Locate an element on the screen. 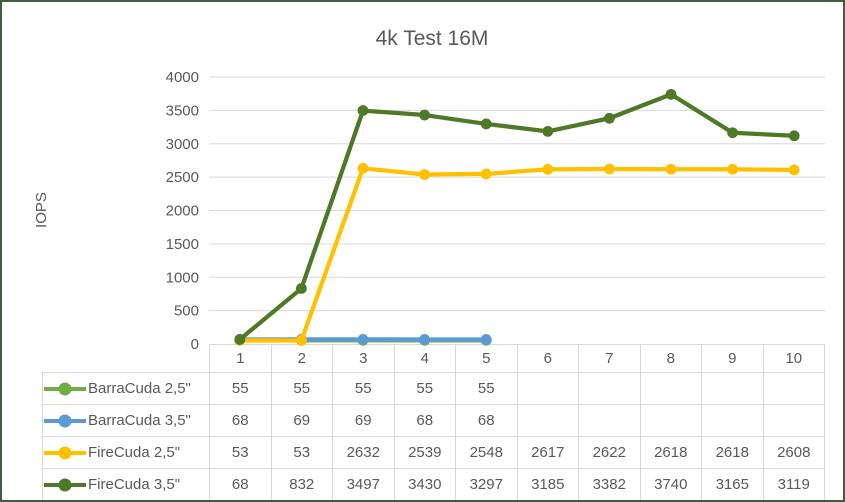 Image resolution: width=845 pixels, height=502 pixels. legend-cell: FireCuda 2,5" is located at coordinates (126, 453).